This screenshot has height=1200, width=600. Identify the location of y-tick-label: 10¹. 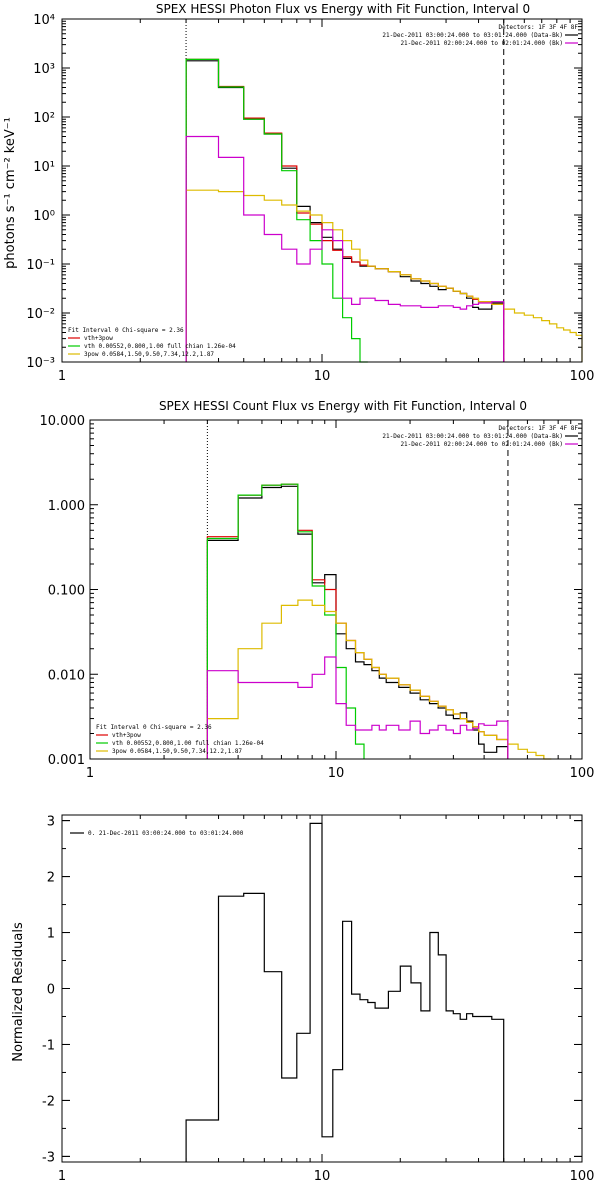
(44, 167).